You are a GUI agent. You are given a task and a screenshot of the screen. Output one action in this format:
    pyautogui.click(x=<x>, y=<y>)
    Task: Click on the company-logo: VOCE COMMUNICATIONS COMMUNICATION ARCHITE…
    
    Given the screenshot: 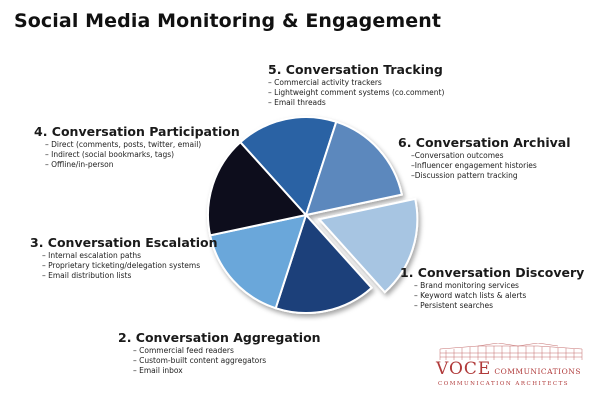 What is the action you would take?
    pyautogui.click(x=511, y=368)
    